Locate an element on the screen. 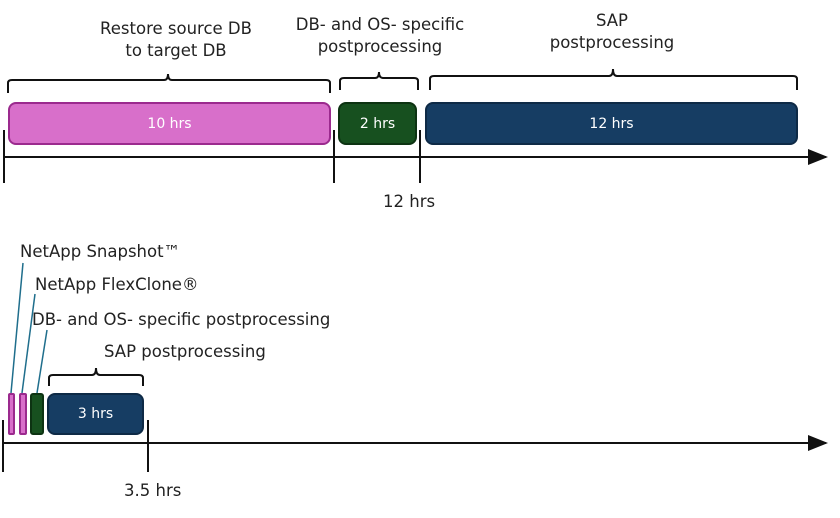 This screenshot has width=840, height=518. leader-db-os is located at coordinates (42, 361).